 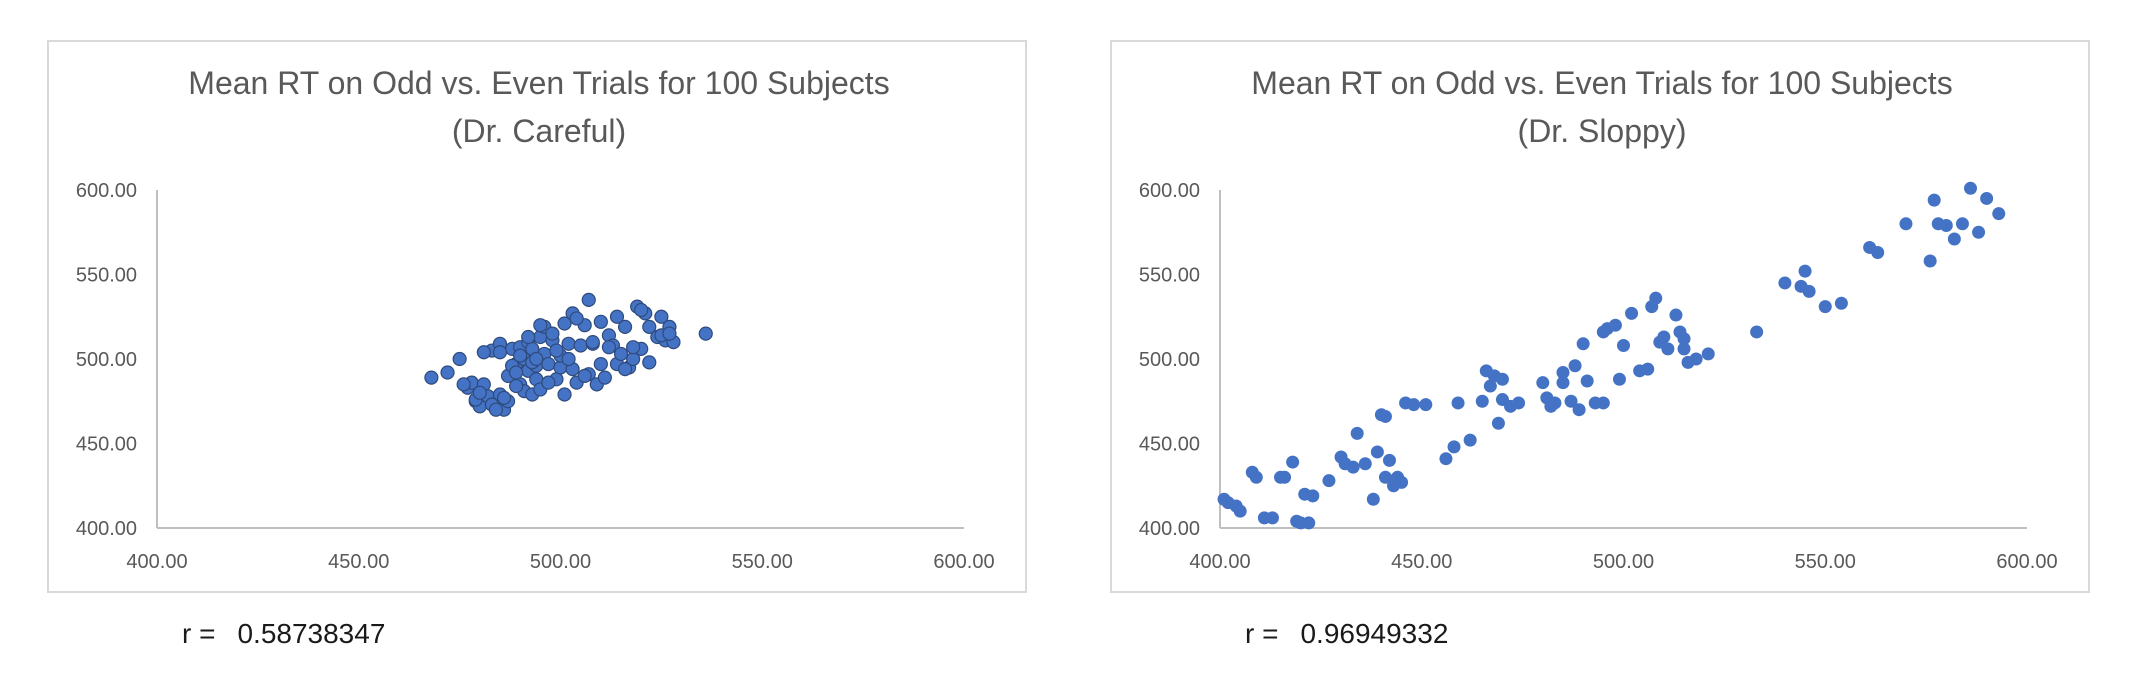 What do you see at coordinates (156, 562) in the screenshot?
I see `x-tick-label: 400.00` at bounding box center [156, 562].